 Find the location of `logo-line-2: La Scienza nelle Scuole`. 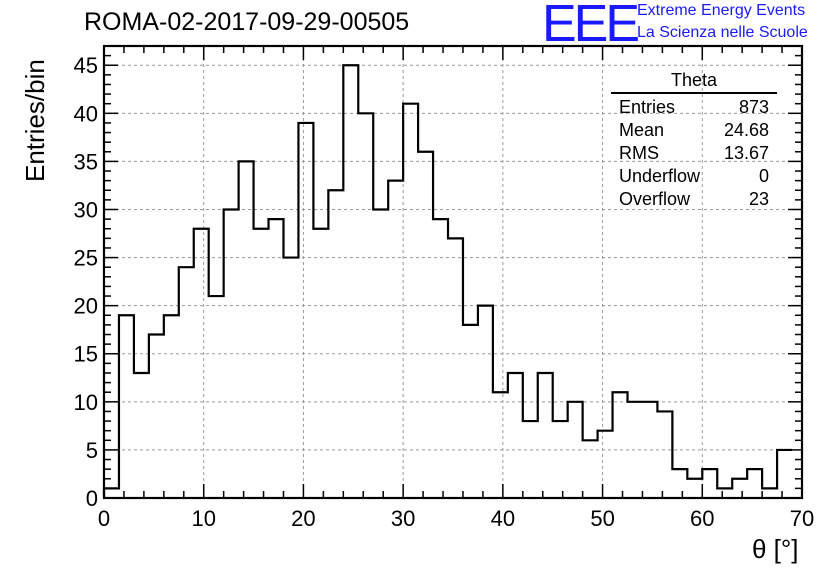

logo-line-2: La Scienza nelle Scuole is located at coordinates (722, 32).